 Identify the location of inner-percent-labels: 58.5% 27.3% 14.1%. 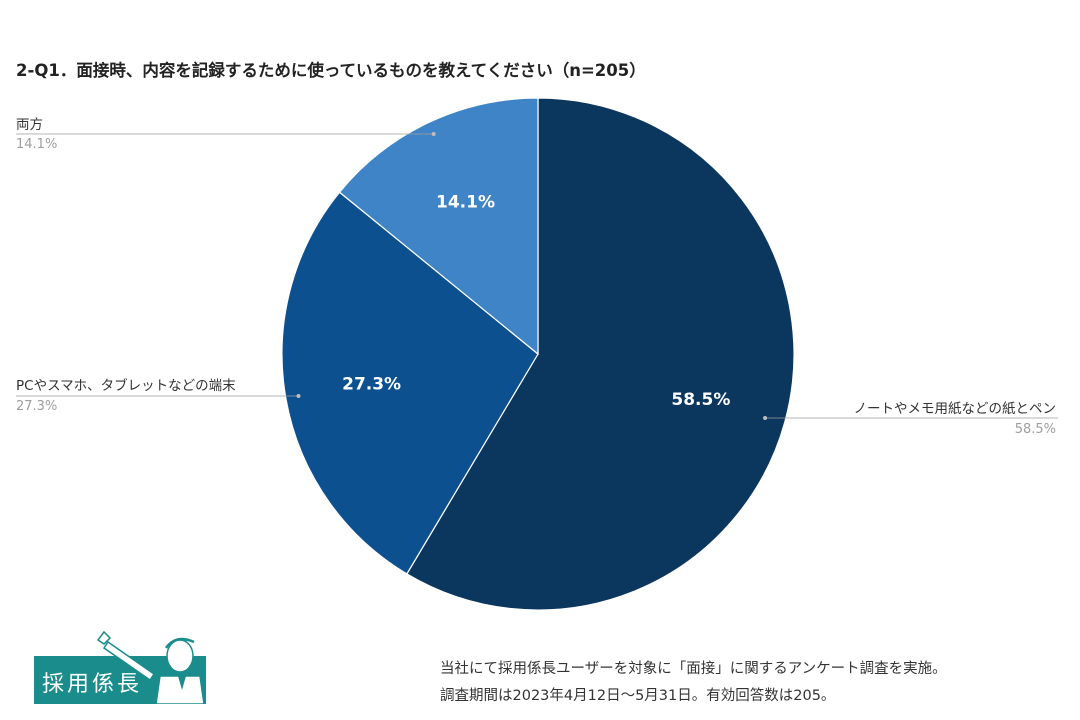
(536, 301).